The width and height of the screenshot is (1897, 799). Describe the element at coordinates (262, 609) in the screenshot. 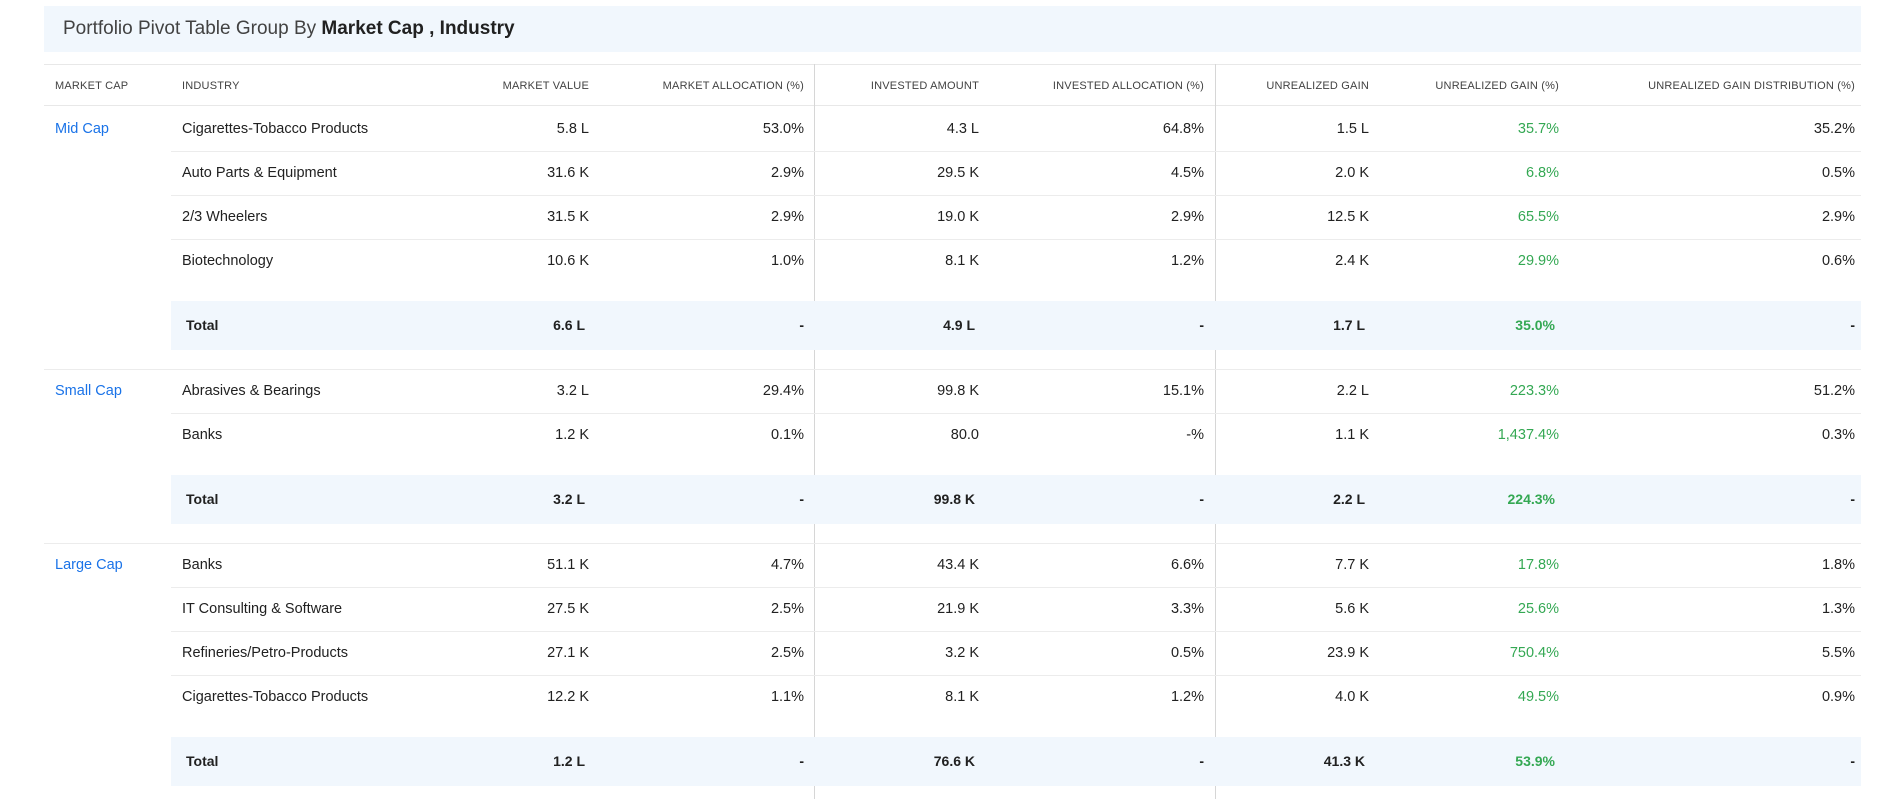

I see `industry-cell: IT Consulting & Software` at that location.